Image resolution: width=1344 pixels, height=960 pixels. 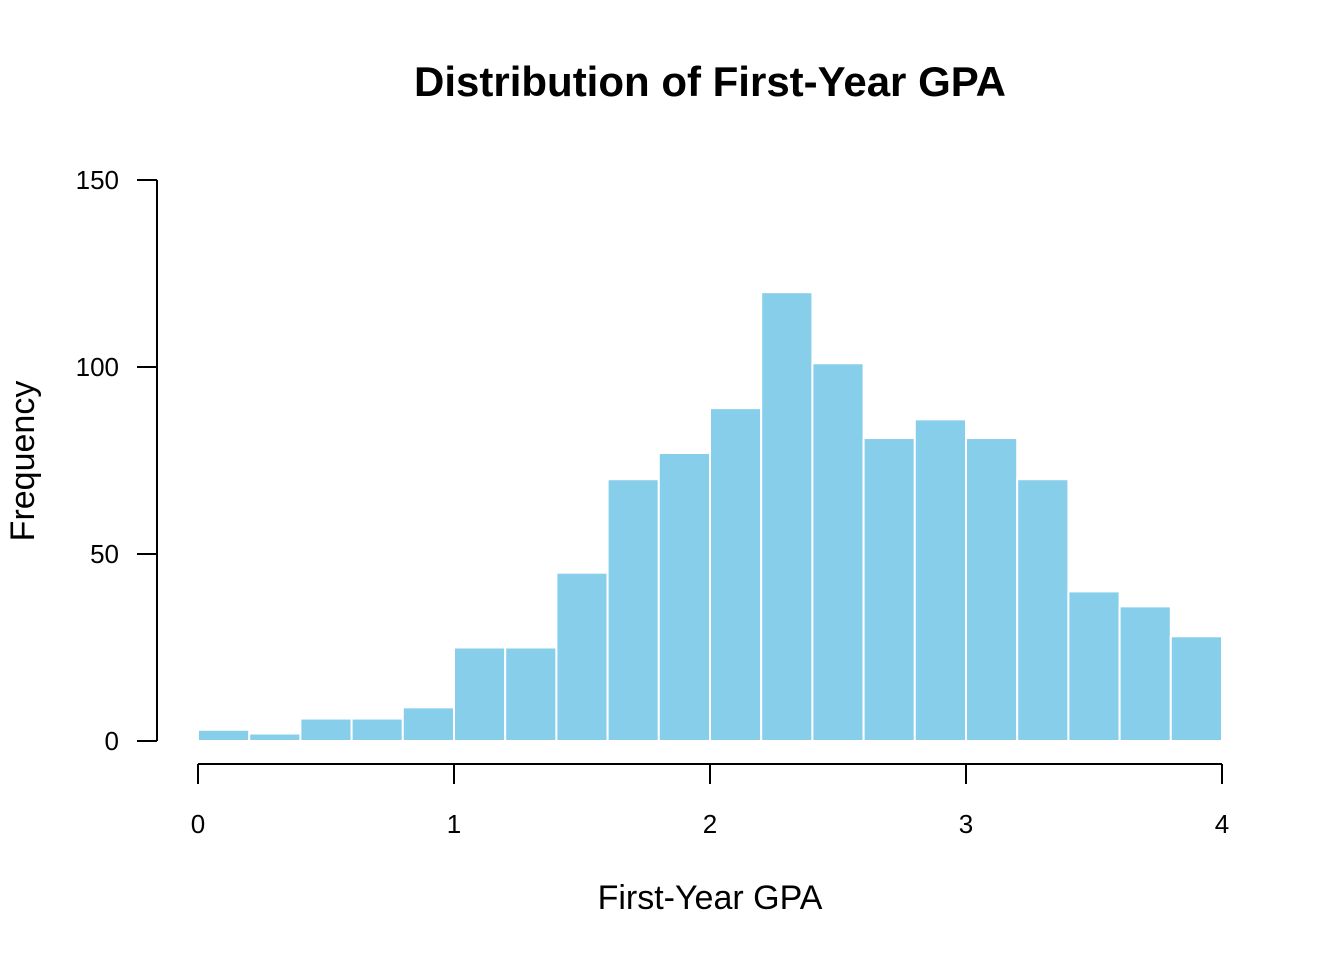 What do you see at coordinates (1222, 824) in the screenshot?
I see `x-tick-label: 4` at bounding box center [1222, 824].